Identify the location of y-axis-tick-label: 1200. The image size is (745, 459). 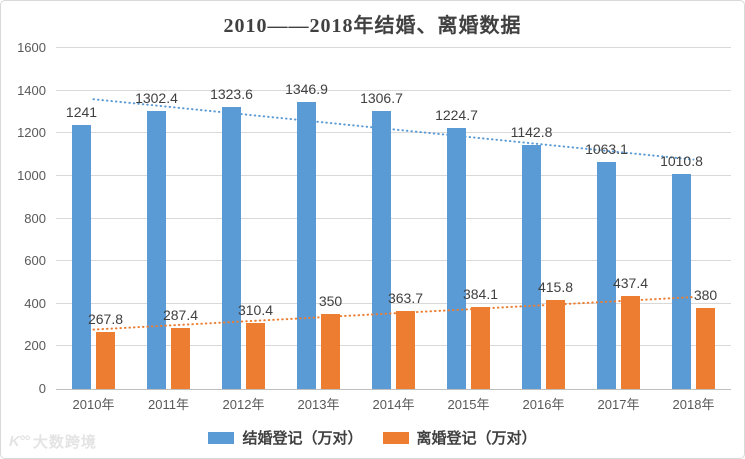
(31, 133).